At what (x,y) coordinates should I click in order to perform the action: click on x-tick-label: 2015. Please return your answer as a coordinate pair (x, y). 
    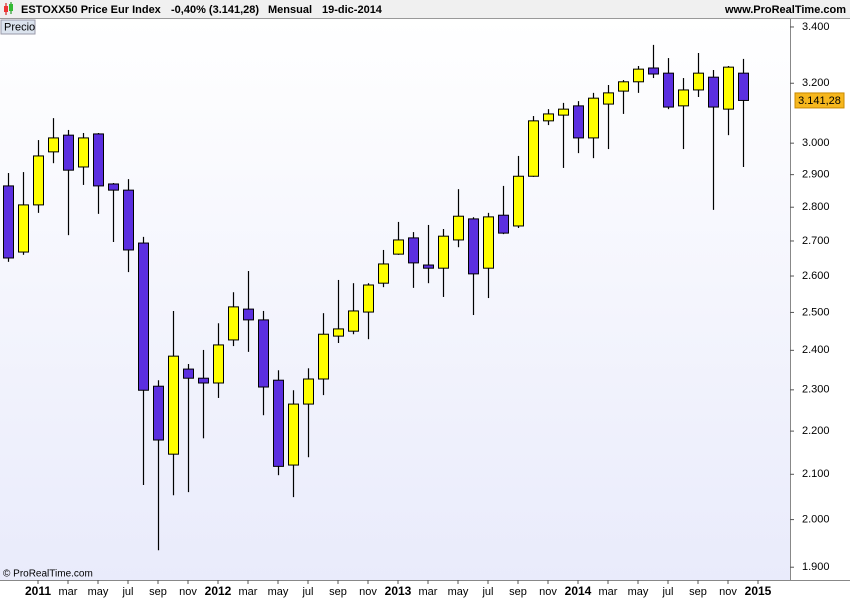
    Looking at the image, I should click on (758, 591).